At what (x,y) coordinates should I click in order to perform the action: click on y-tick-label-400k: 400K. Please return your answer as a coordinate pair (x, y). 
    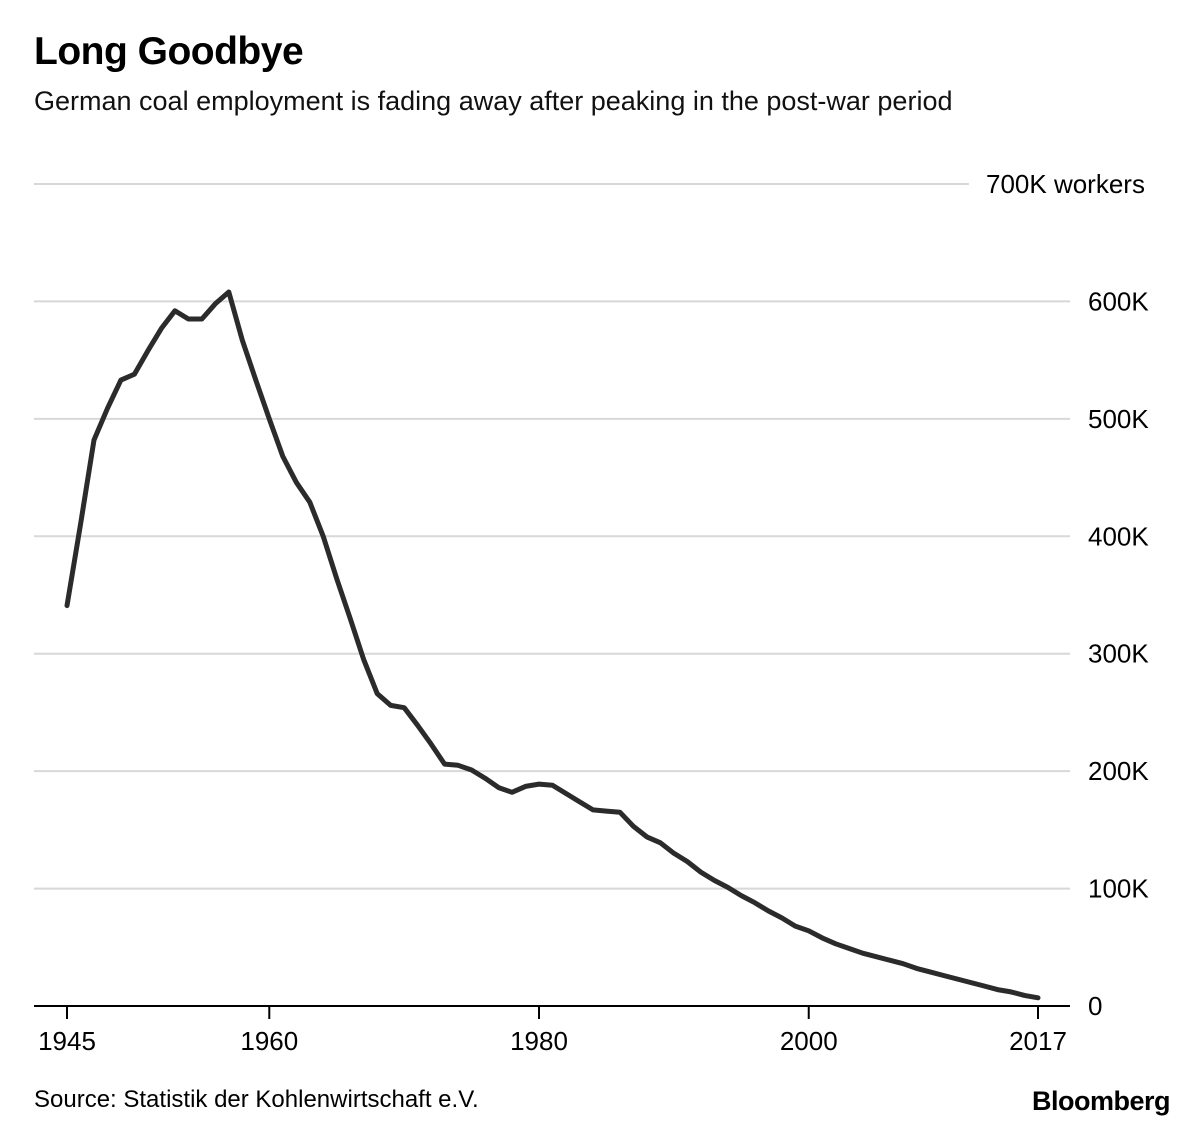
    Looking at the image, I should click on (1118, 536).